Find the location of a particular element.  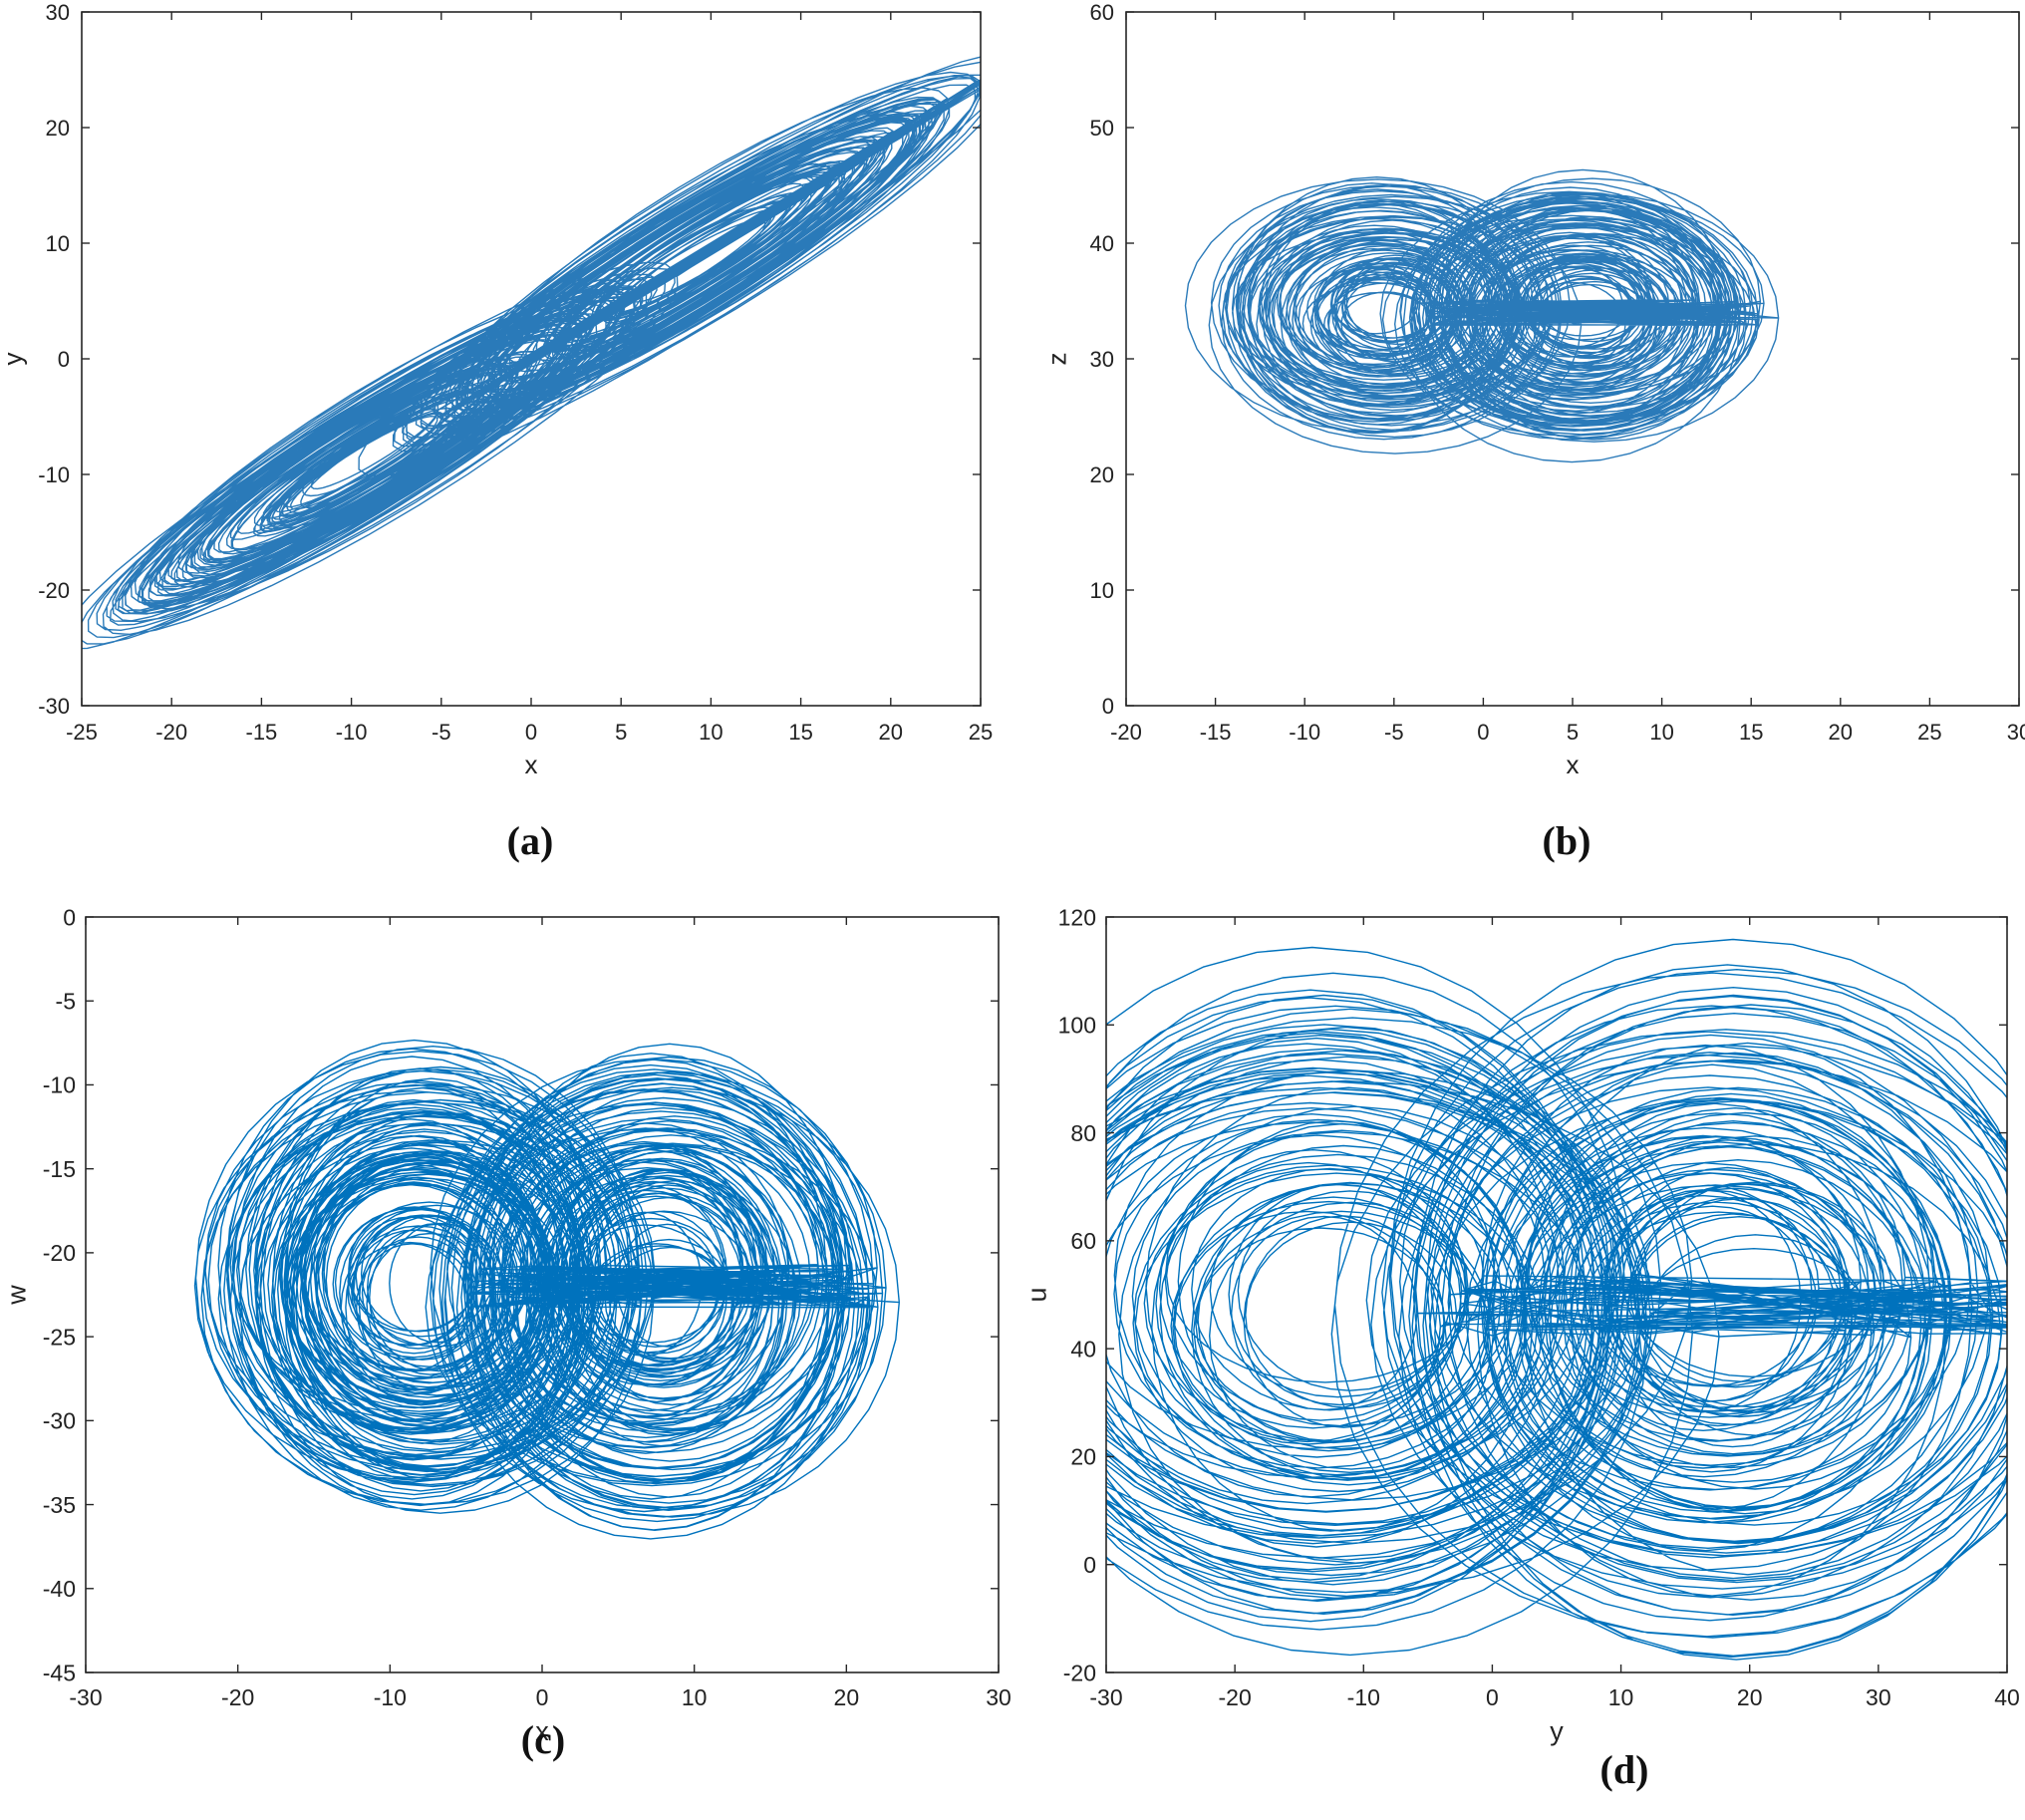

y-tick-label-c: 0 is located at coordinates (69, 917).